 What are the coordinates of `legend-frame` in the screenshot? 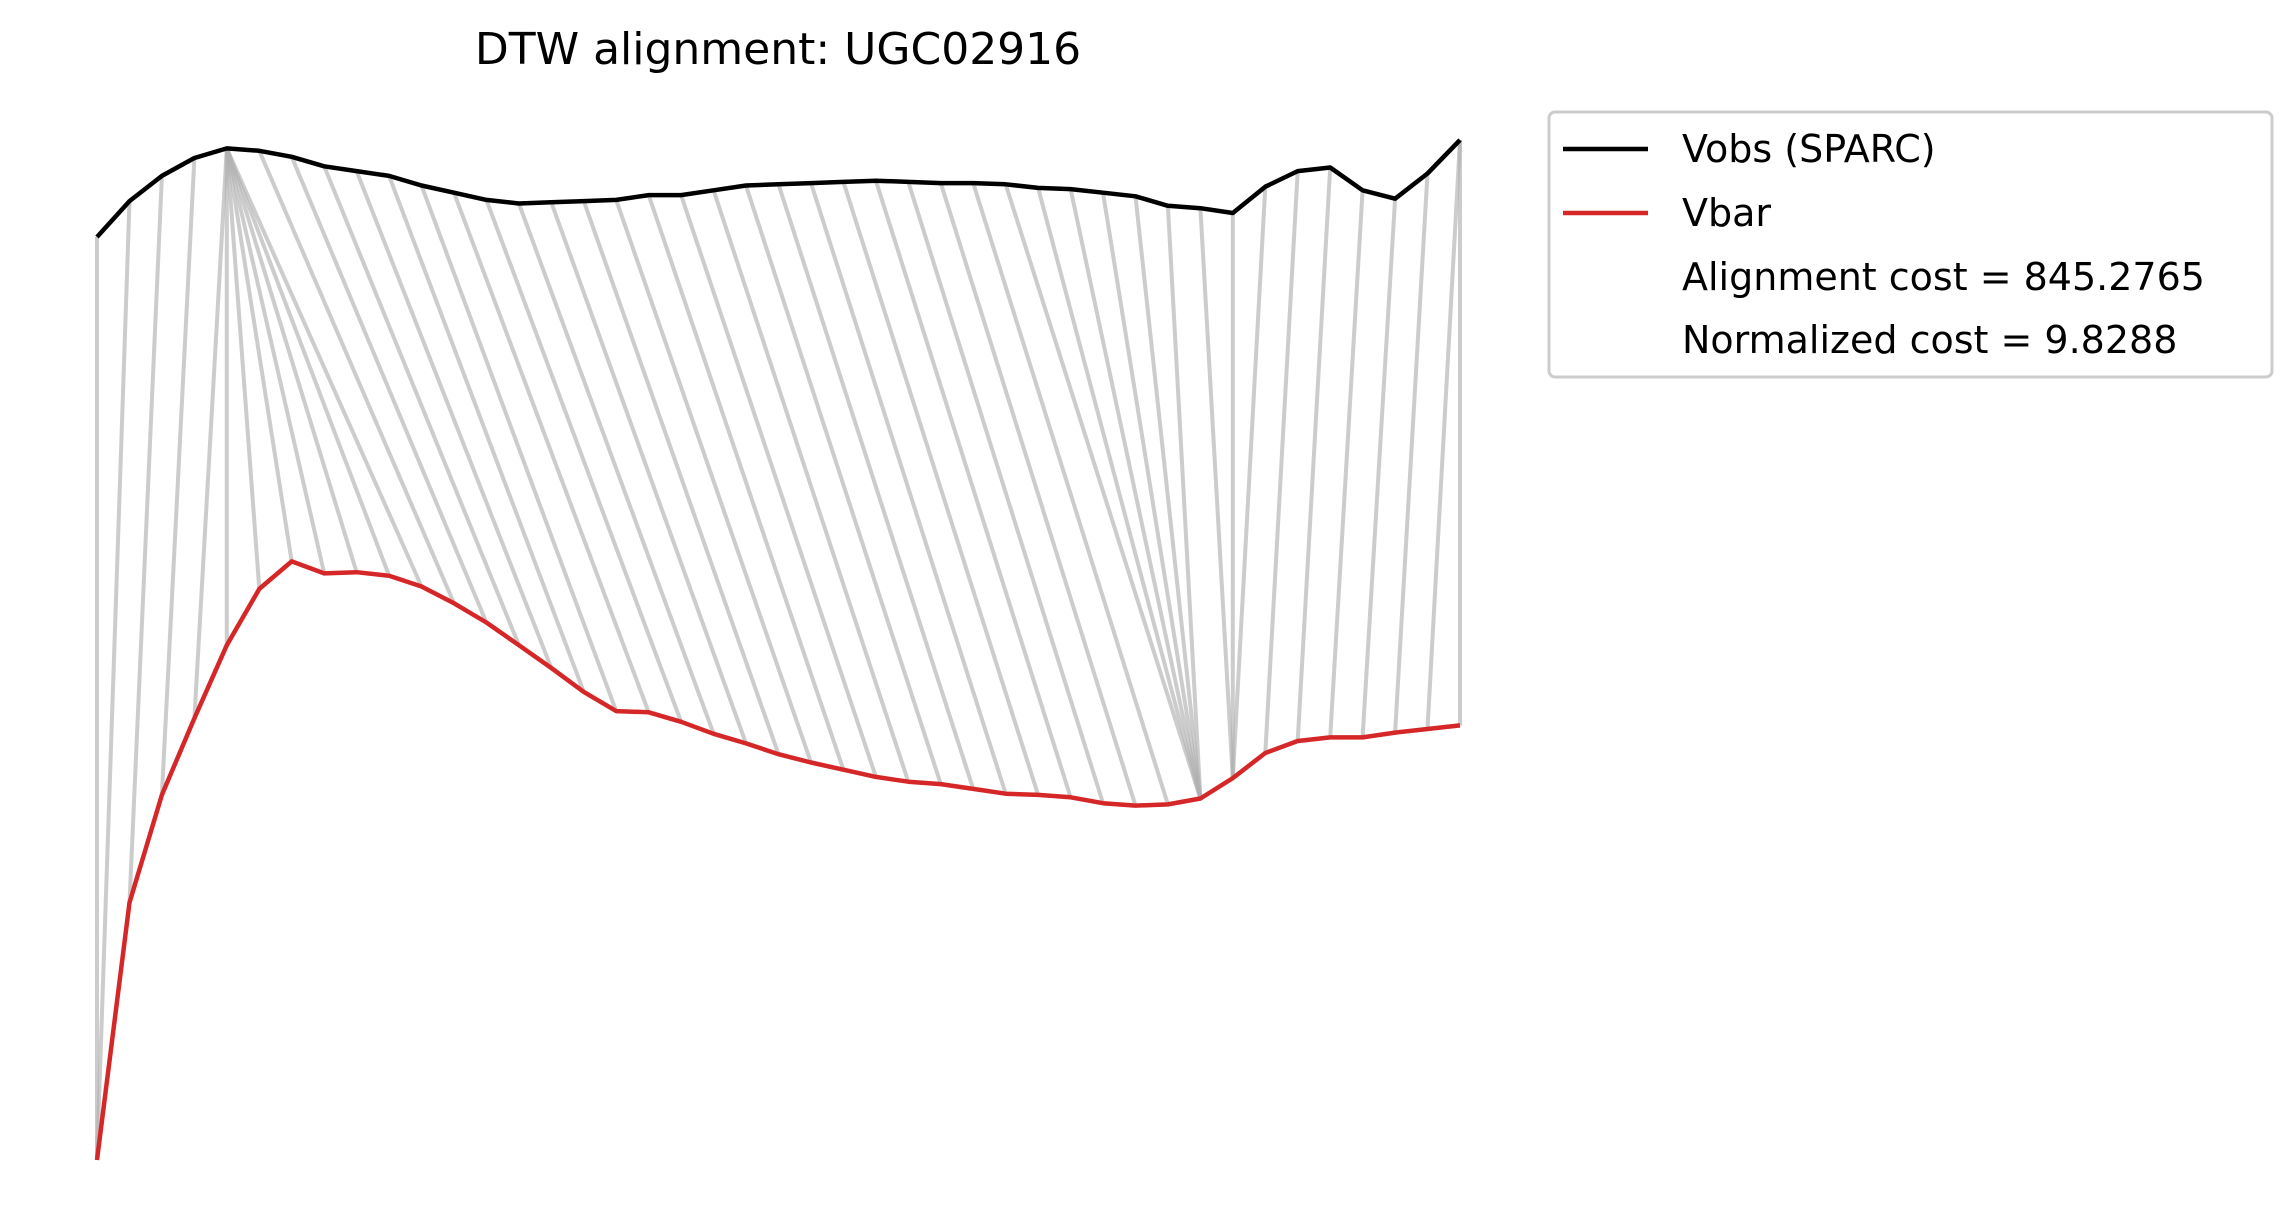 It's located at (1910, 244).